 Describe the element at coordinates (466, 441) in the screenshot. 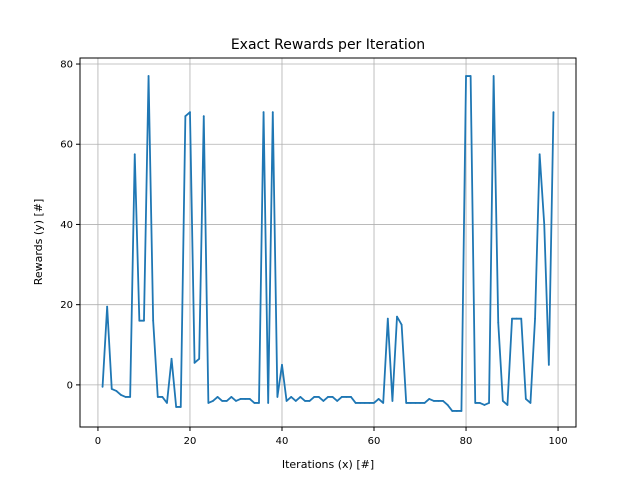

I see `x-tick-label: 80` at that location.